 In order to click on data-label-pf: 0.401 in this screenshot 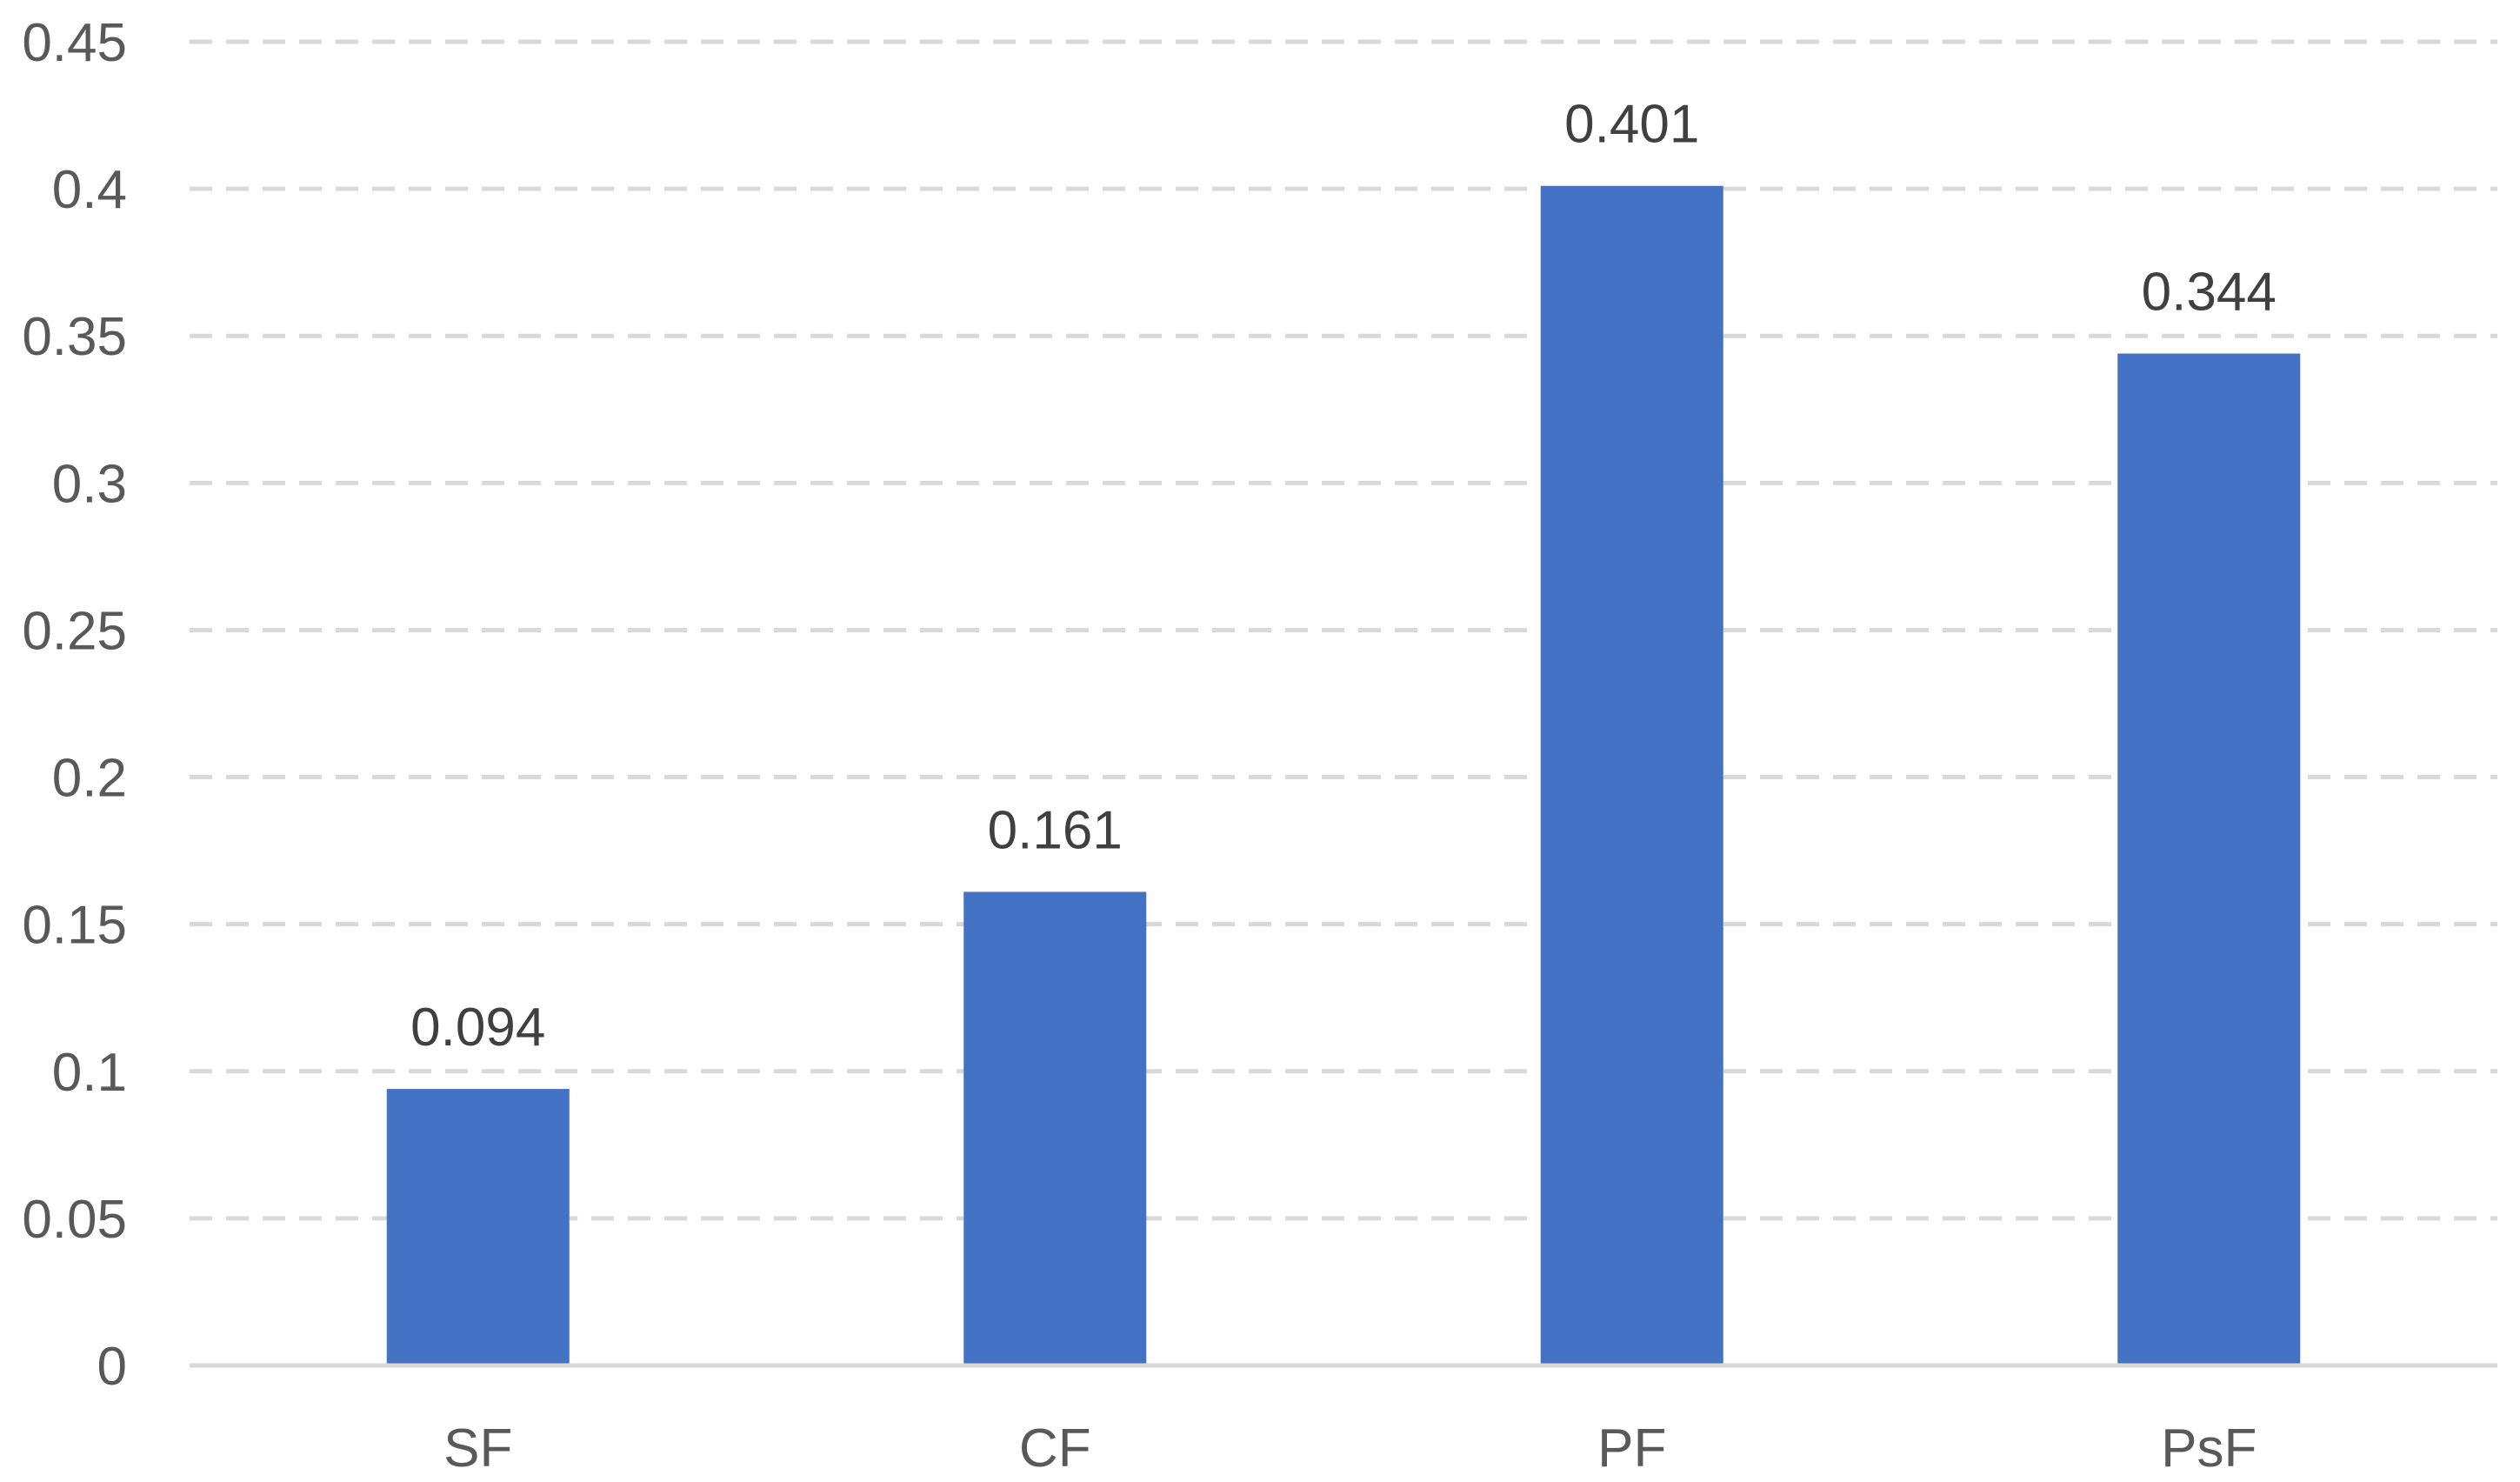, I will do `click(1631, 125)`.